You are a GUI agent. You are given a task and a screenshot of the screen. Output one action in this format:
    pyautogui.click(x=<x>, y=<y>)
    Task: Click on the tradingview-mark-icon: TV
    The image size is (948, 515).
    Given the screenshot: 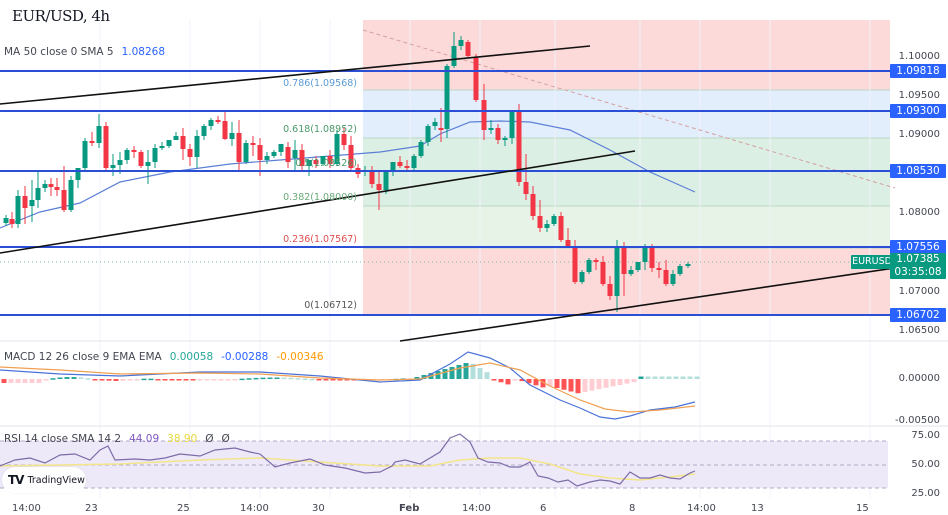 What is the action you would take?
    pyautogui.click(x=16, y=480)
    